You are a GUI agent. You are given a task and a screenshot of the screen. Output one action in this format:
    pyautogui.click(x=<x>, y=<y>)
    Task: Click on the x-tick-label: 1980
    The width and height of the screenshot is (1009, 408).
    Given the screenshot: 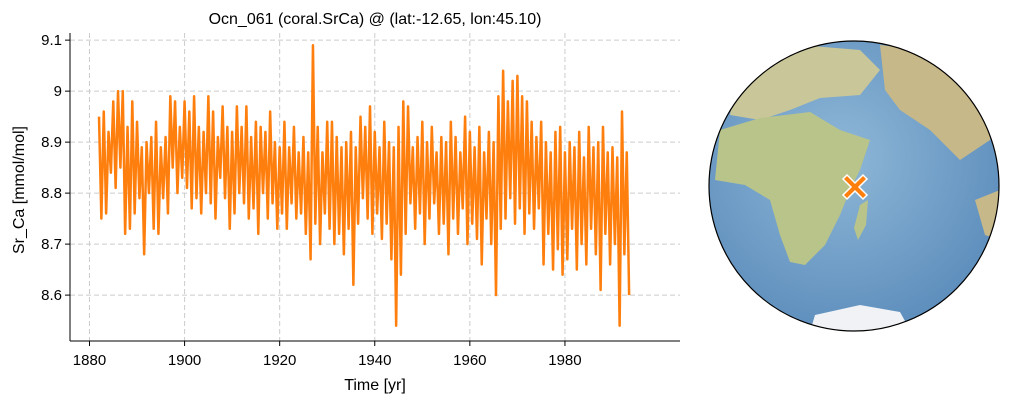 What is the action you would take?
    pyautogui.click(x=564, y=360)
    